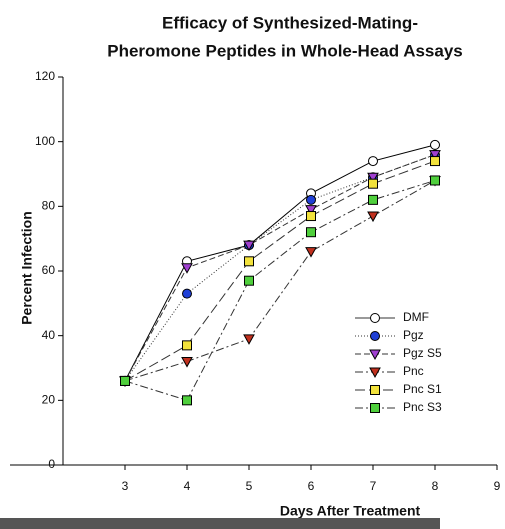 This screenshot has height=529, width=505. What do you see at coordinates (49, 206) in the screenshot?
I see `y-tick-label: 80` at bounding box center [49, 206].